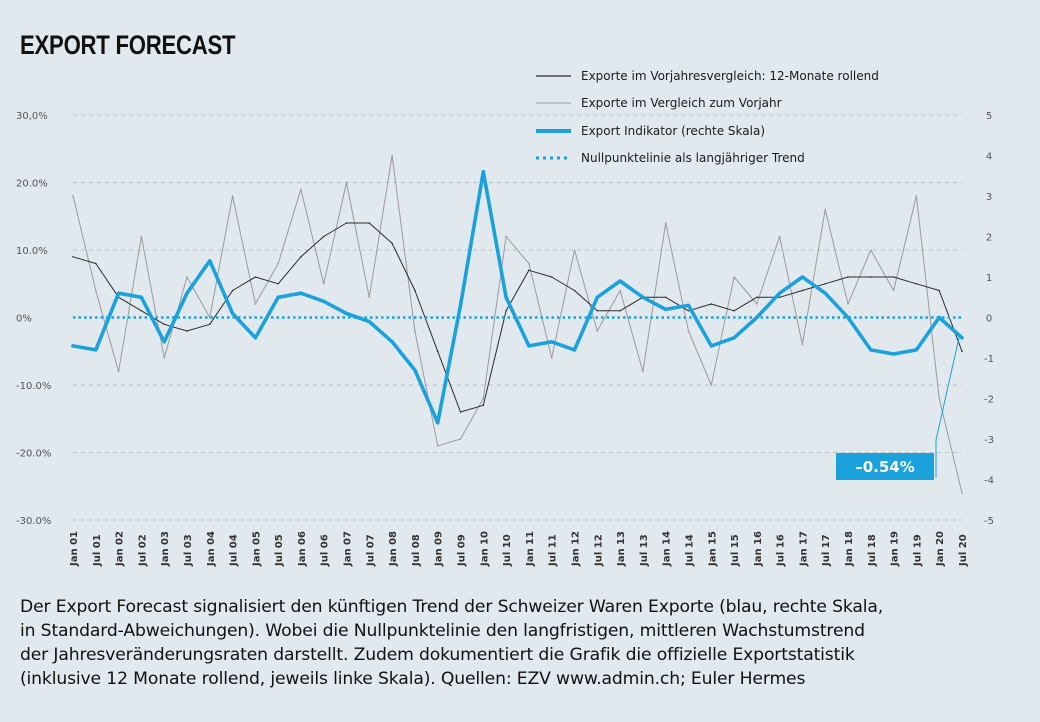 This screenshot has height=722, width=1040. What do you see at coordinates (989, 400) in the screenshot?
I see `right-tick-label: -2` at bounding box center [989, 400].